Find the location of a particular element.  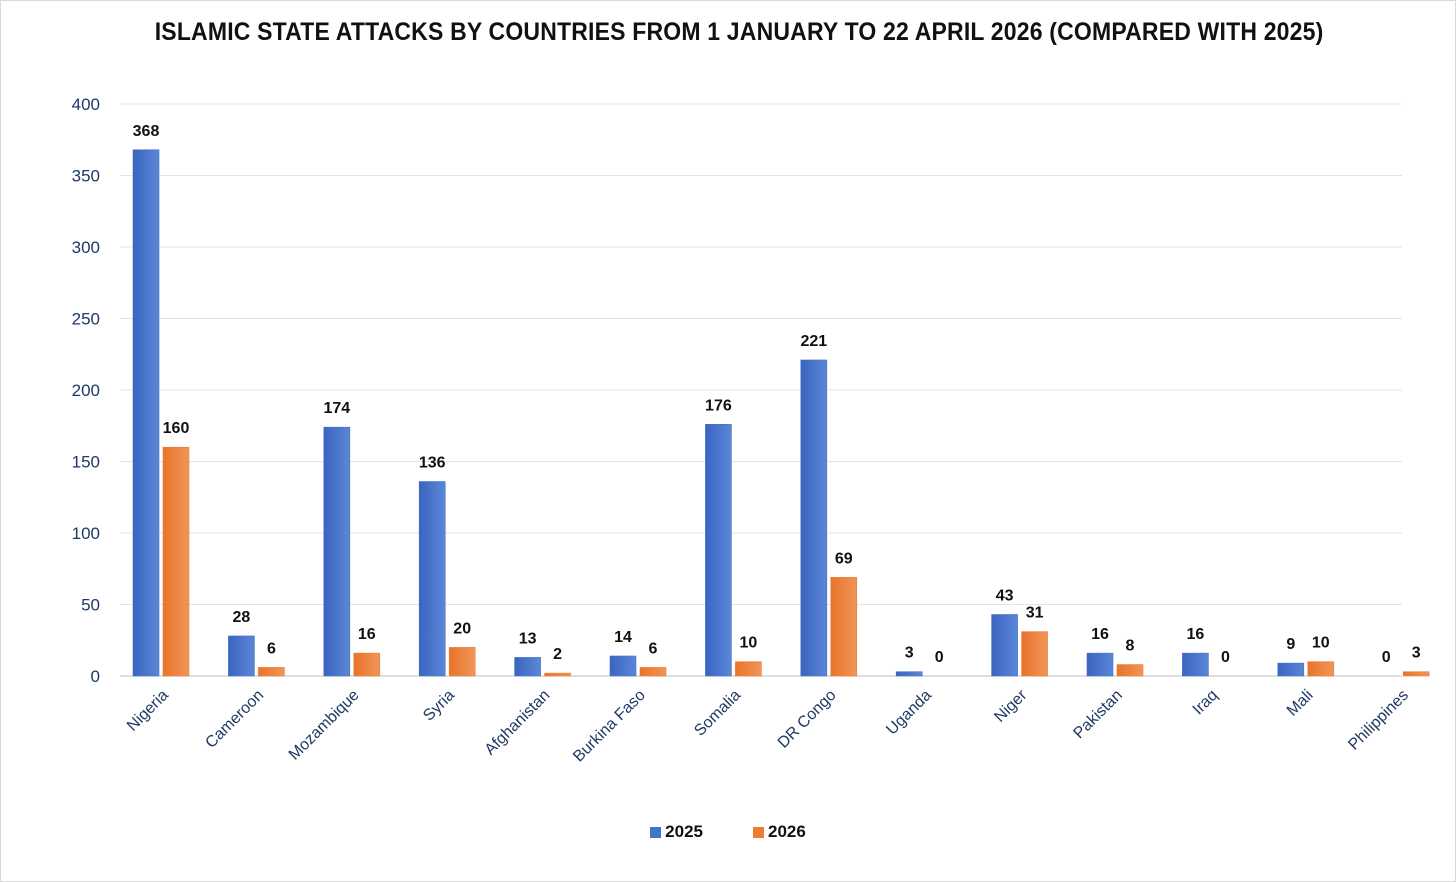

x-tick-label: Uganda is located at coordinates (909, 713).